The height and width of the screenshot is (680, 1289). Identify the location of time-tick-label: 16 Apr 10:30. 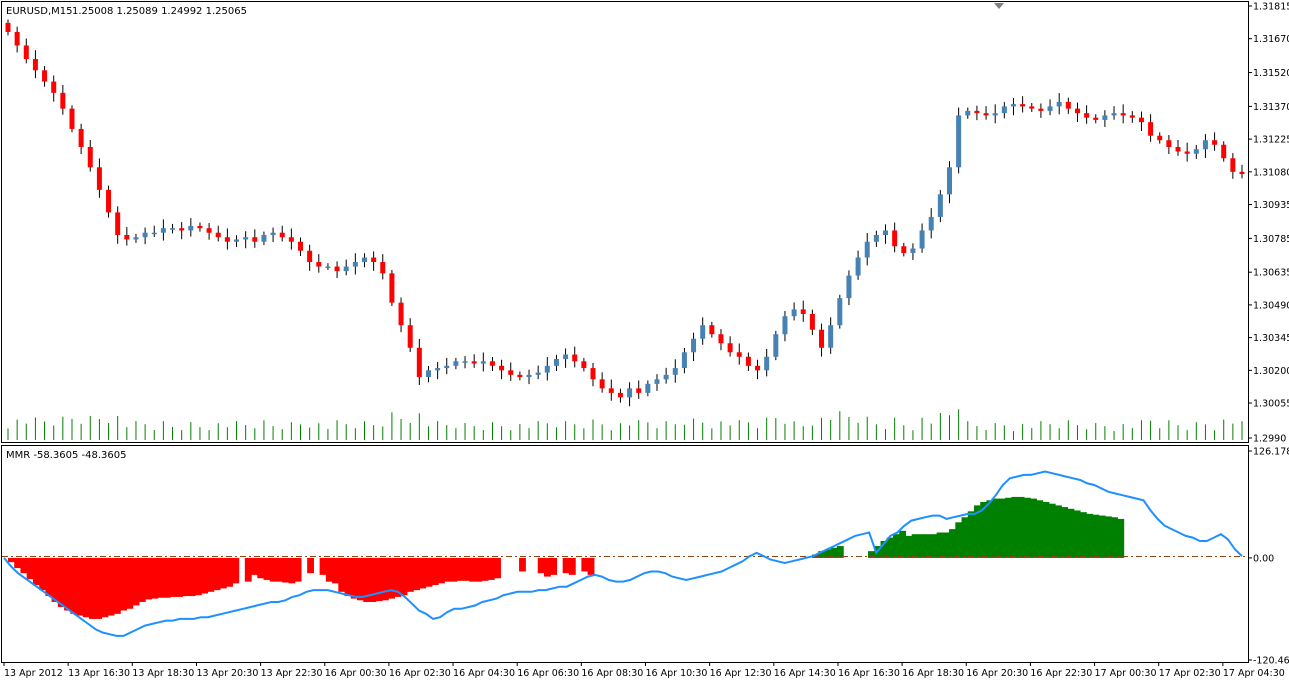
(677, 673).